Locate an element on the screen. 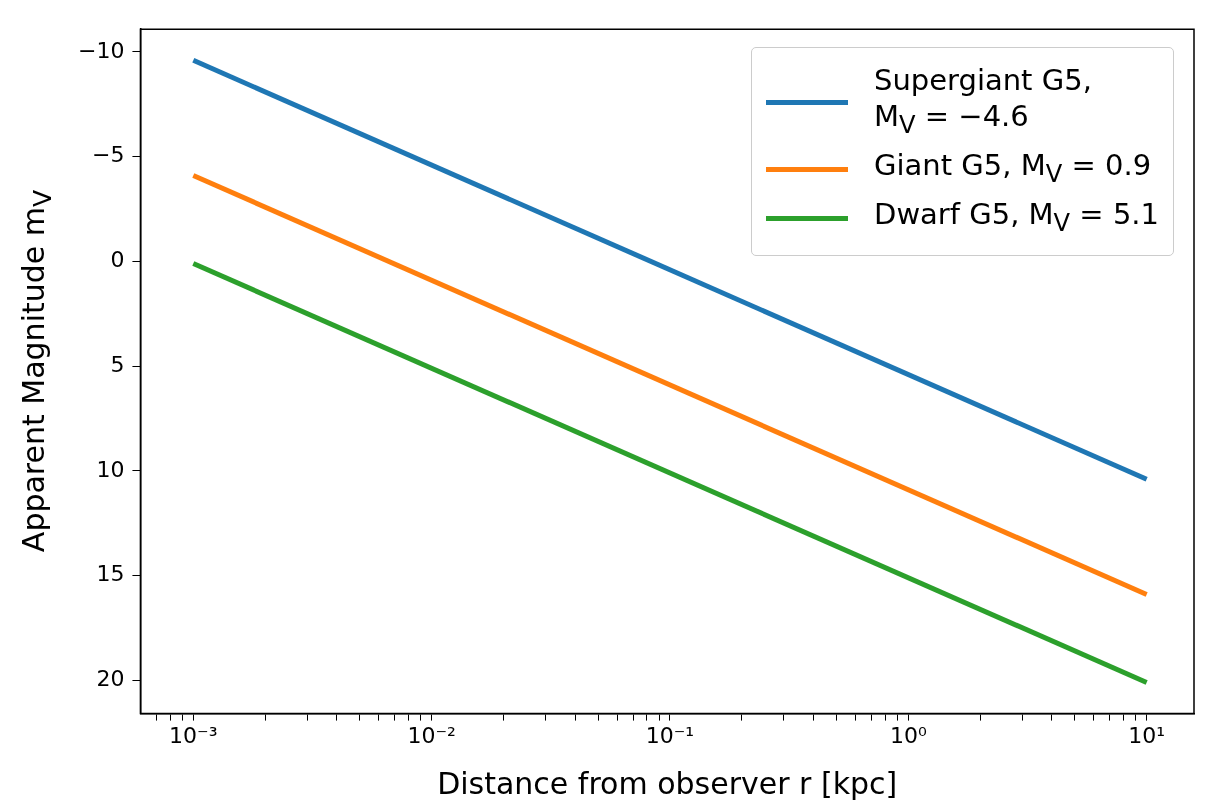 The height and width of the screenshot is (807, 1206). y-tick-label: −5 is located at coordinates (108, 155).